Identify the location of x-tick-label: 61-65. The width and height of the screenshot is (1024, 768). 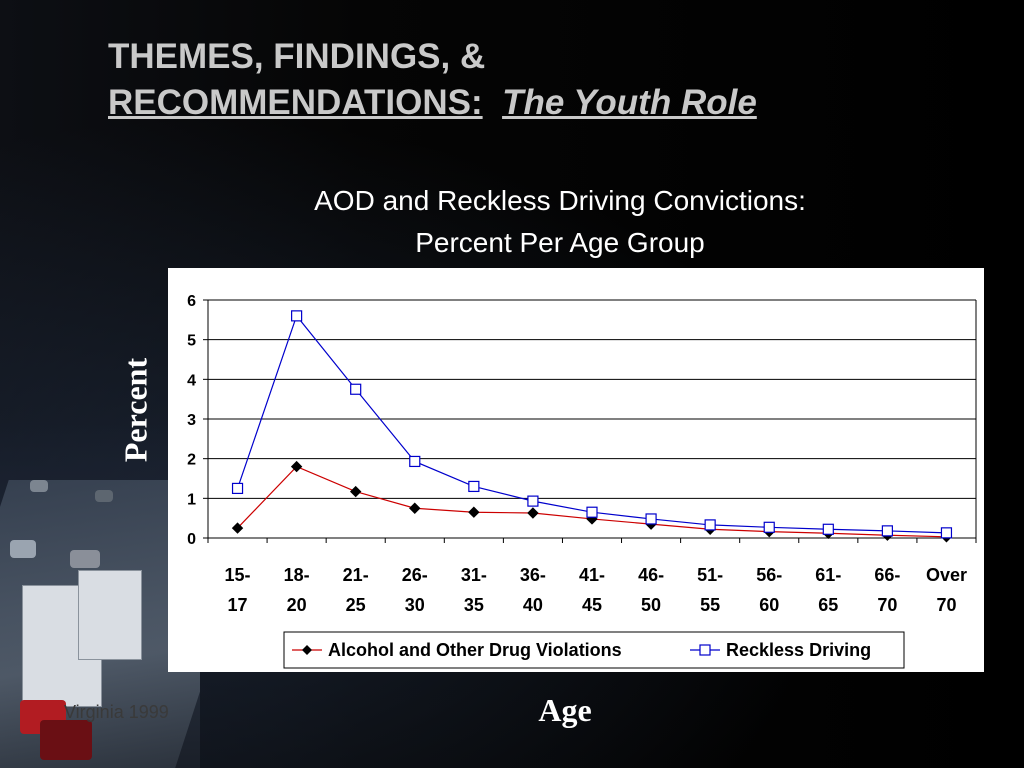
(828, 590).